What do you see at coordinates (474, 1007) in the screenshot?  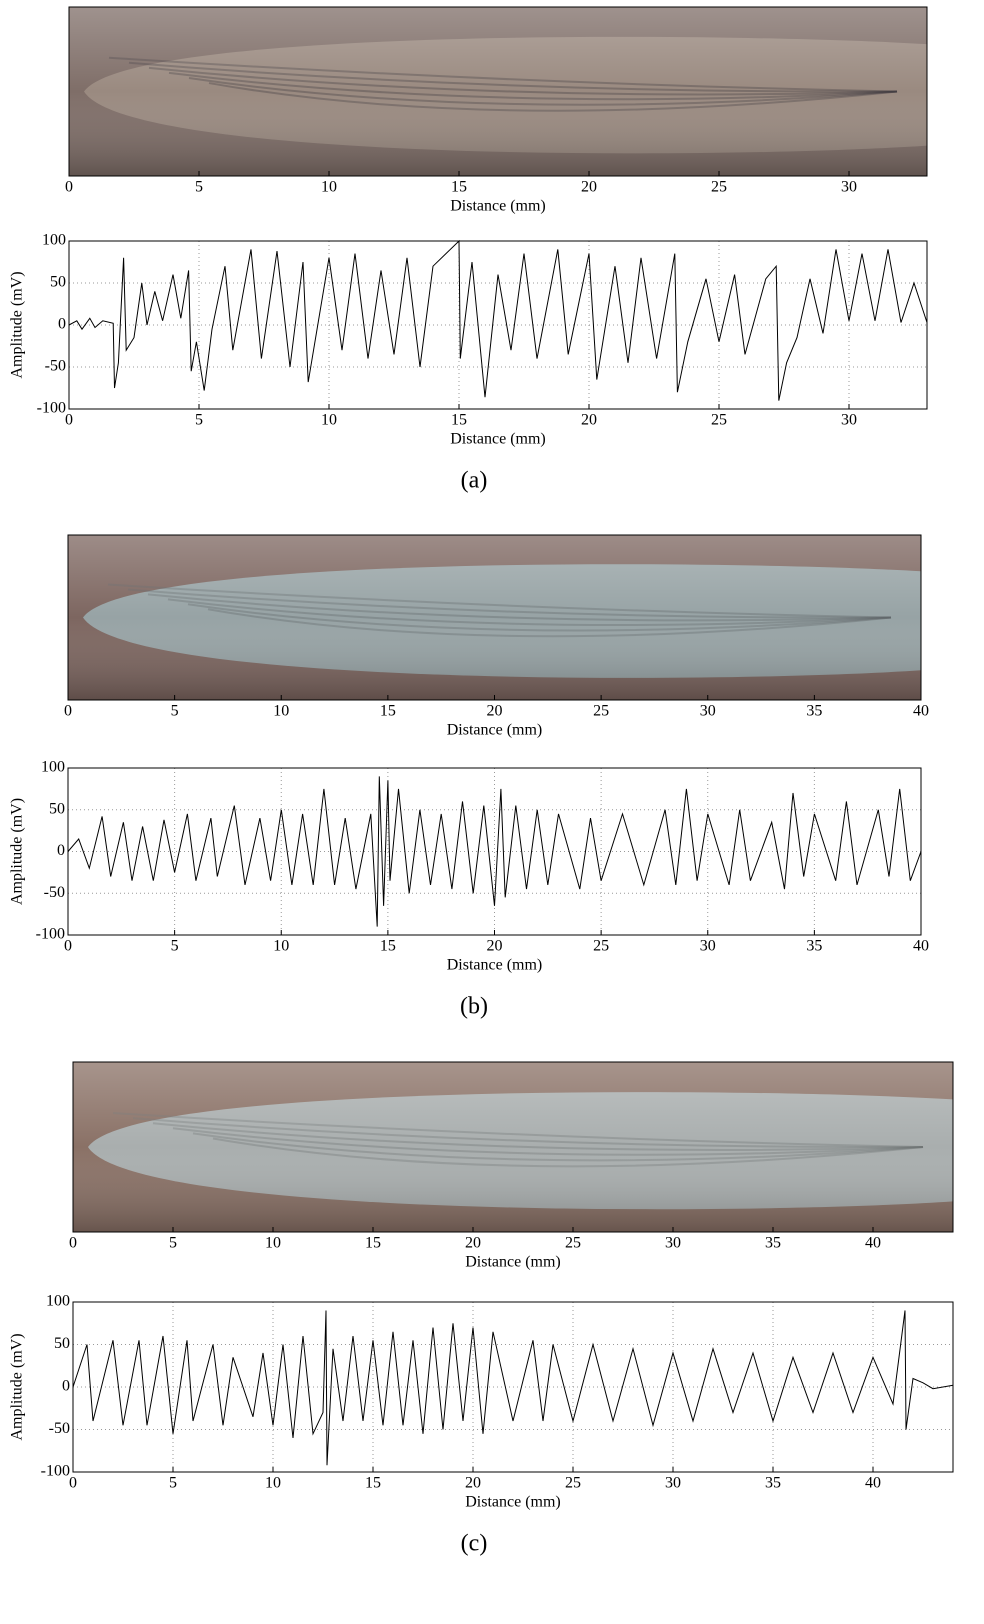 I see `caption: (b)` at bounding box center [474, 1007].